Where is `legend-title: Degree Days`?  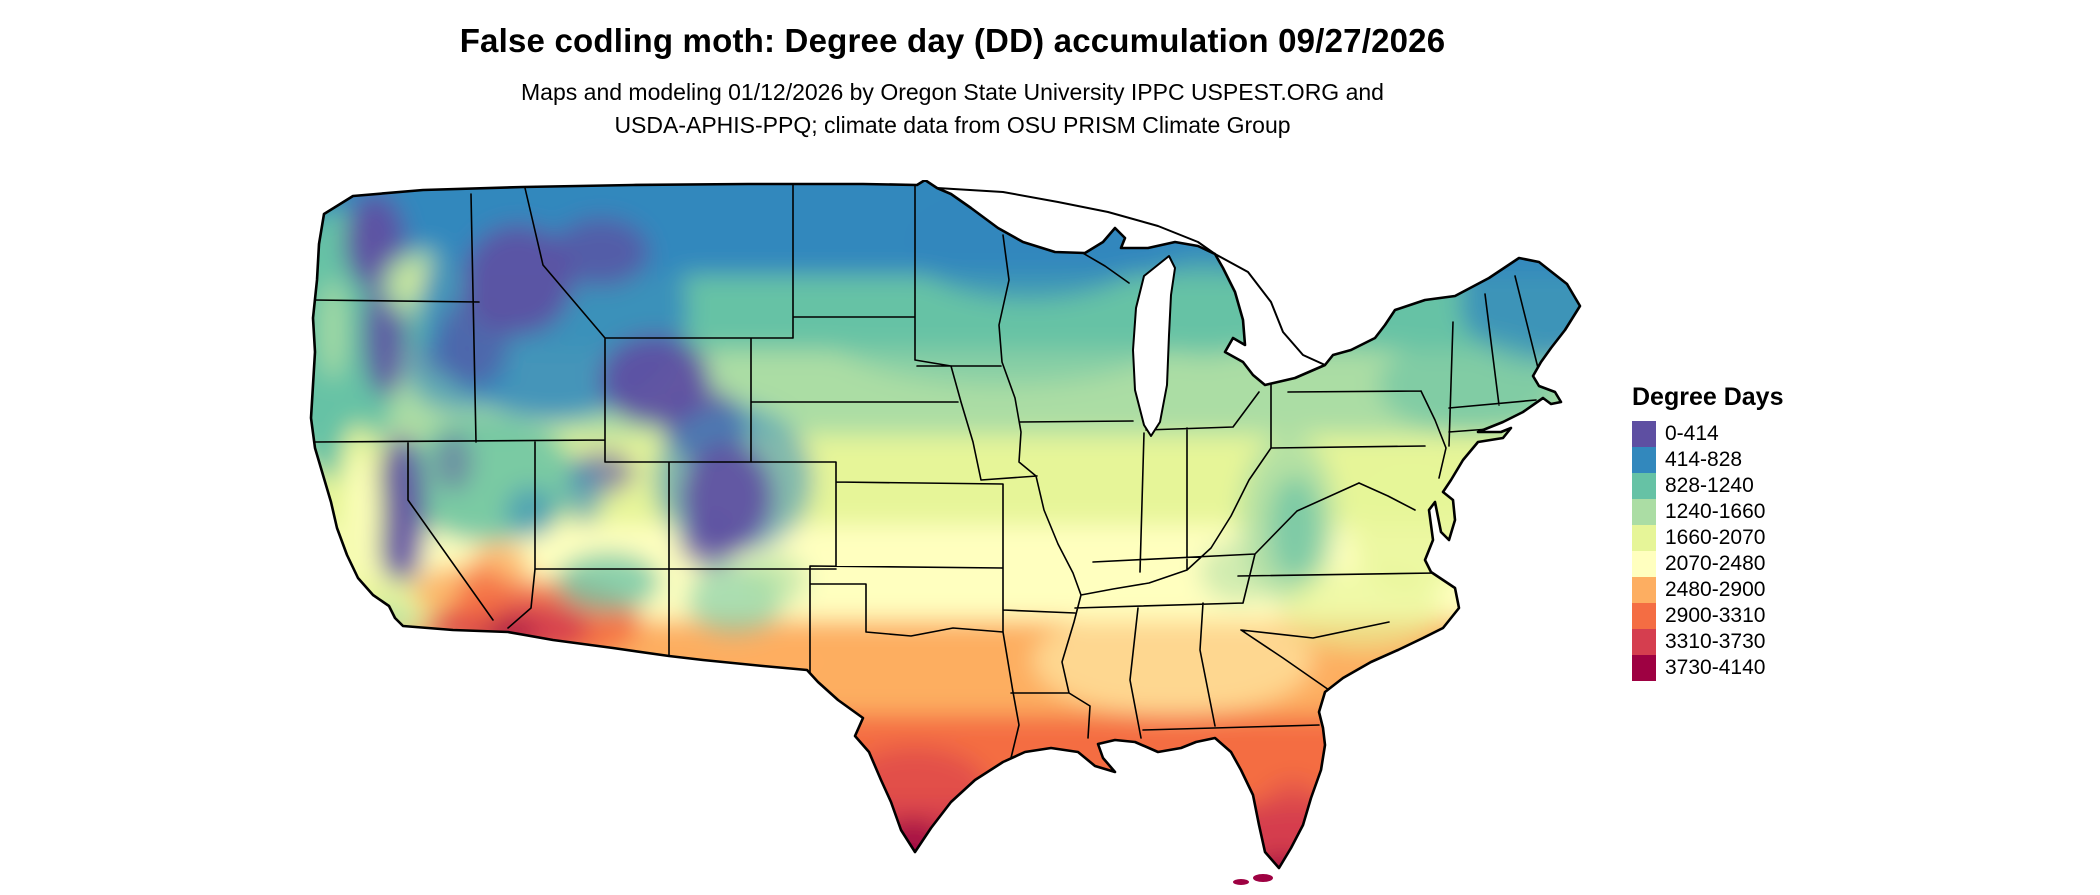 legend-title: Degree Days is located at coordinates (1708, 397).